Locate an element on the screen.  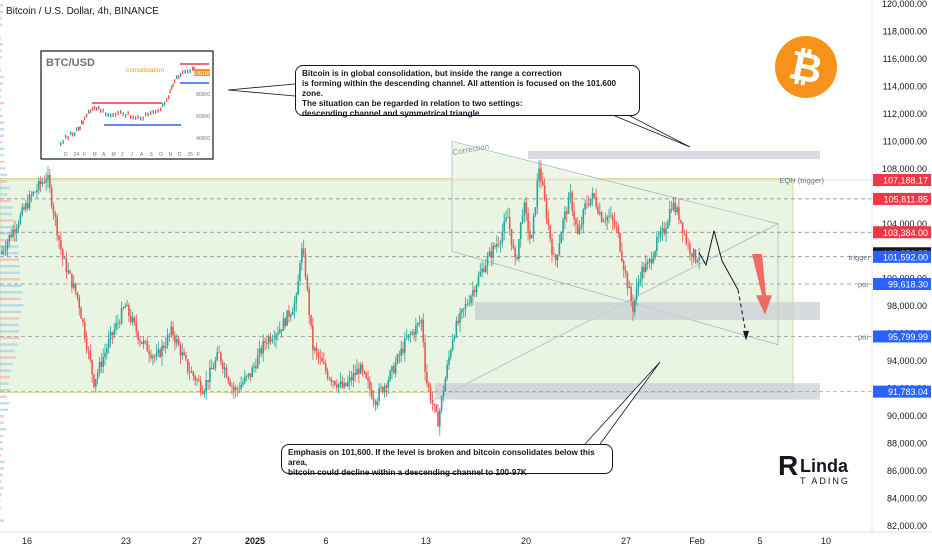
inset-x-tick: F is located at coordinates (84, 155).